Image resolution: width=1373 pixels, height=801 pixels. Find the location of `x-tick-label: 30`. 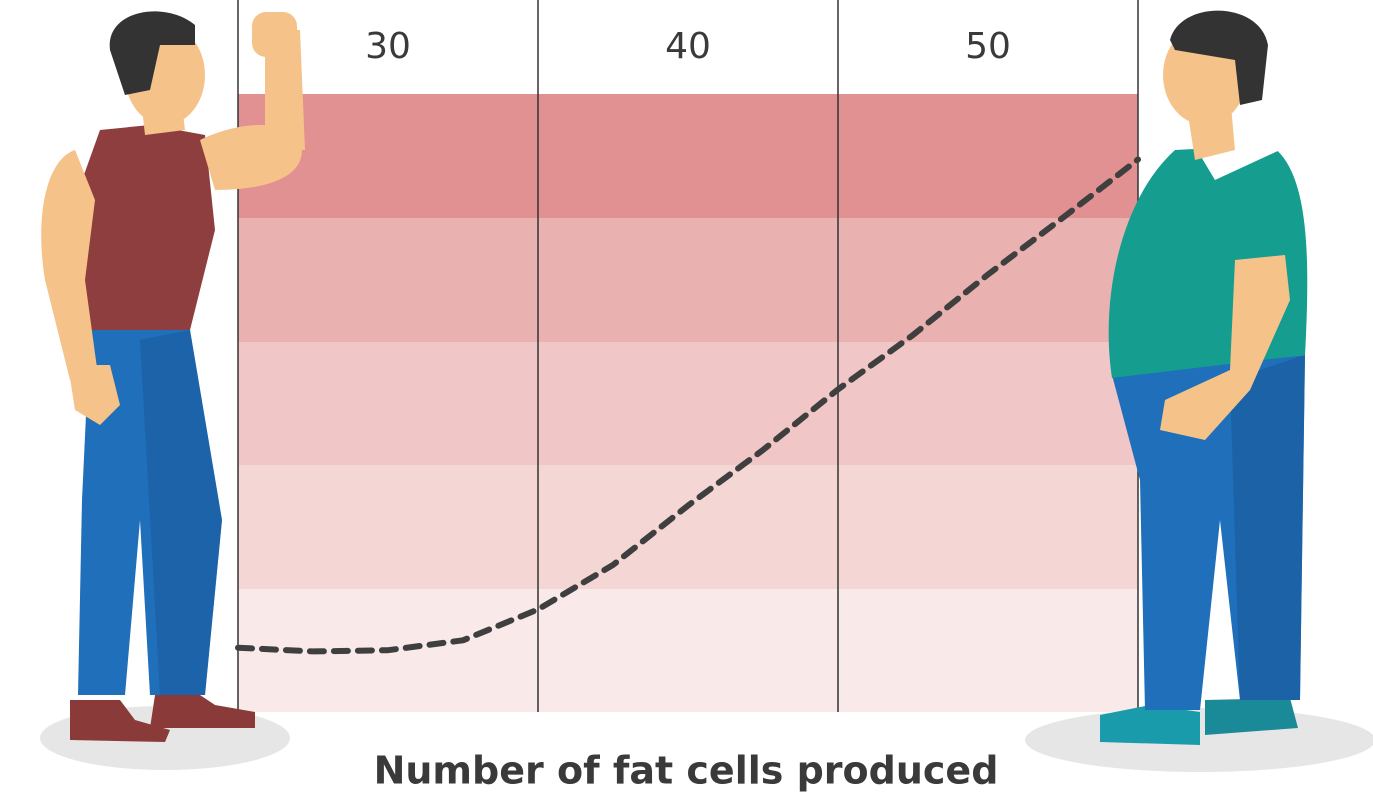

x-tick-label: 30 is located at coordinates (388, 46).